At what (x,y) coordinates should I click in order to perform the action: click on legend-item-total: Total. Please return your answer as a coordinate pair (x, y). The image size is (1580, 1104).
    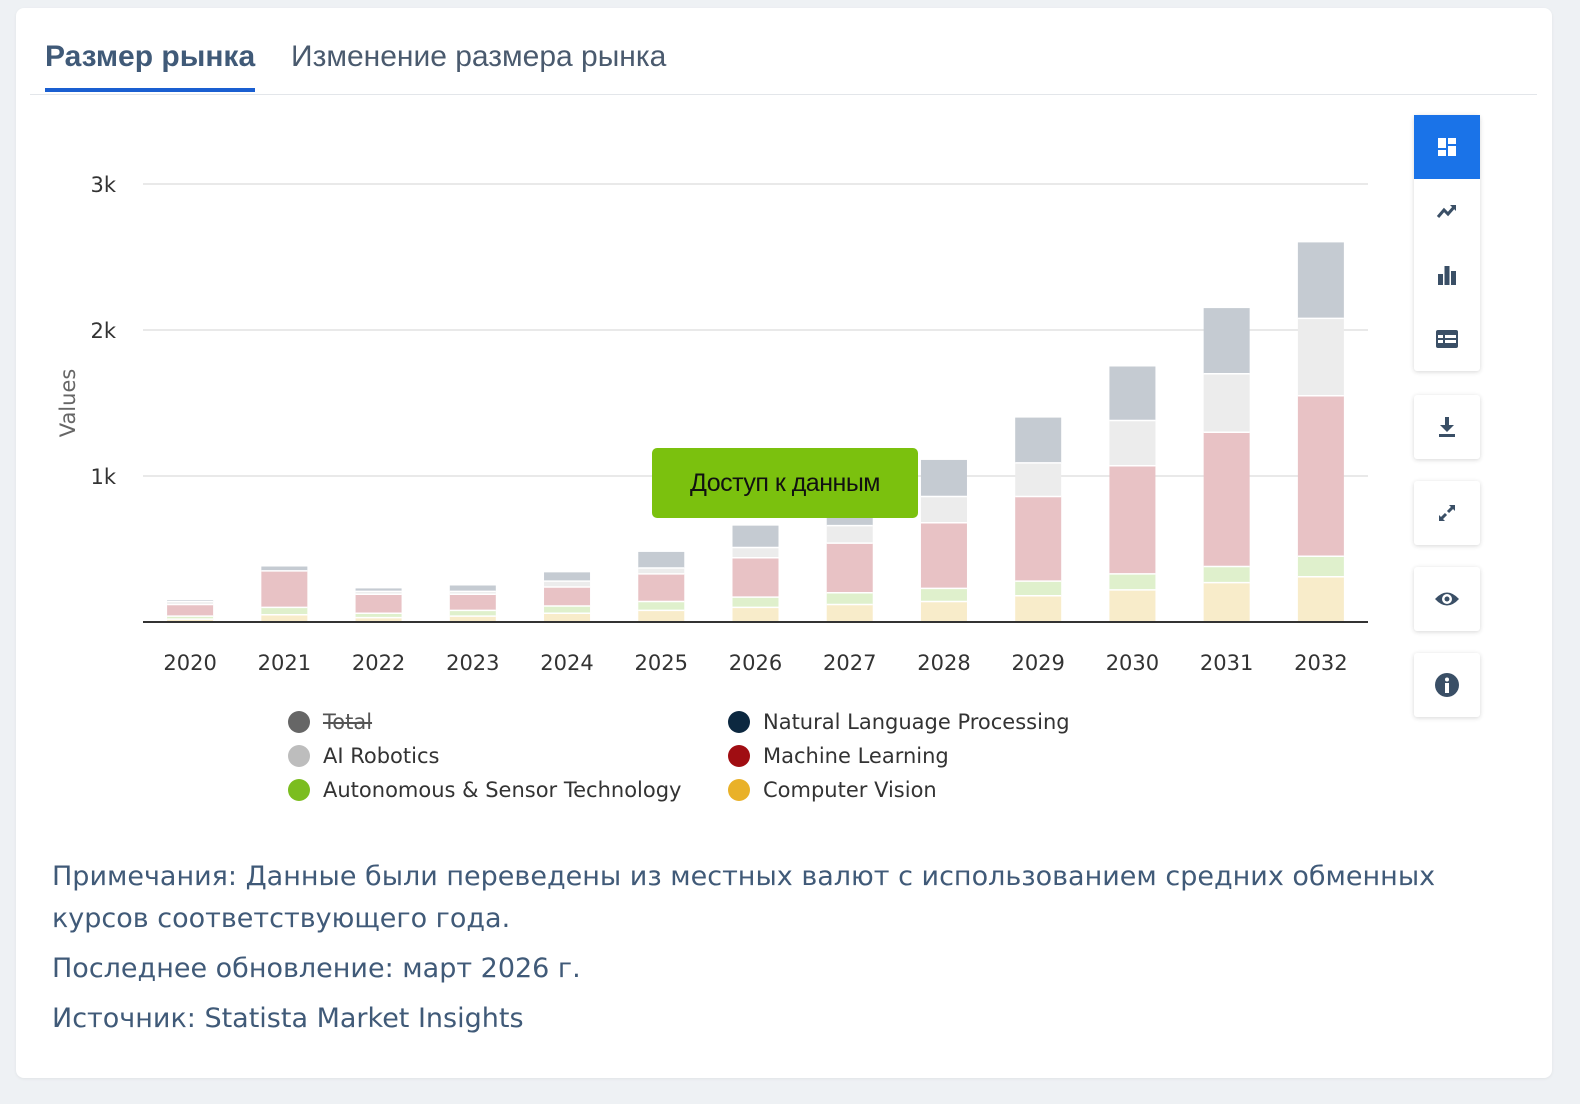
    Looking at the image, I should click on (330, 722).